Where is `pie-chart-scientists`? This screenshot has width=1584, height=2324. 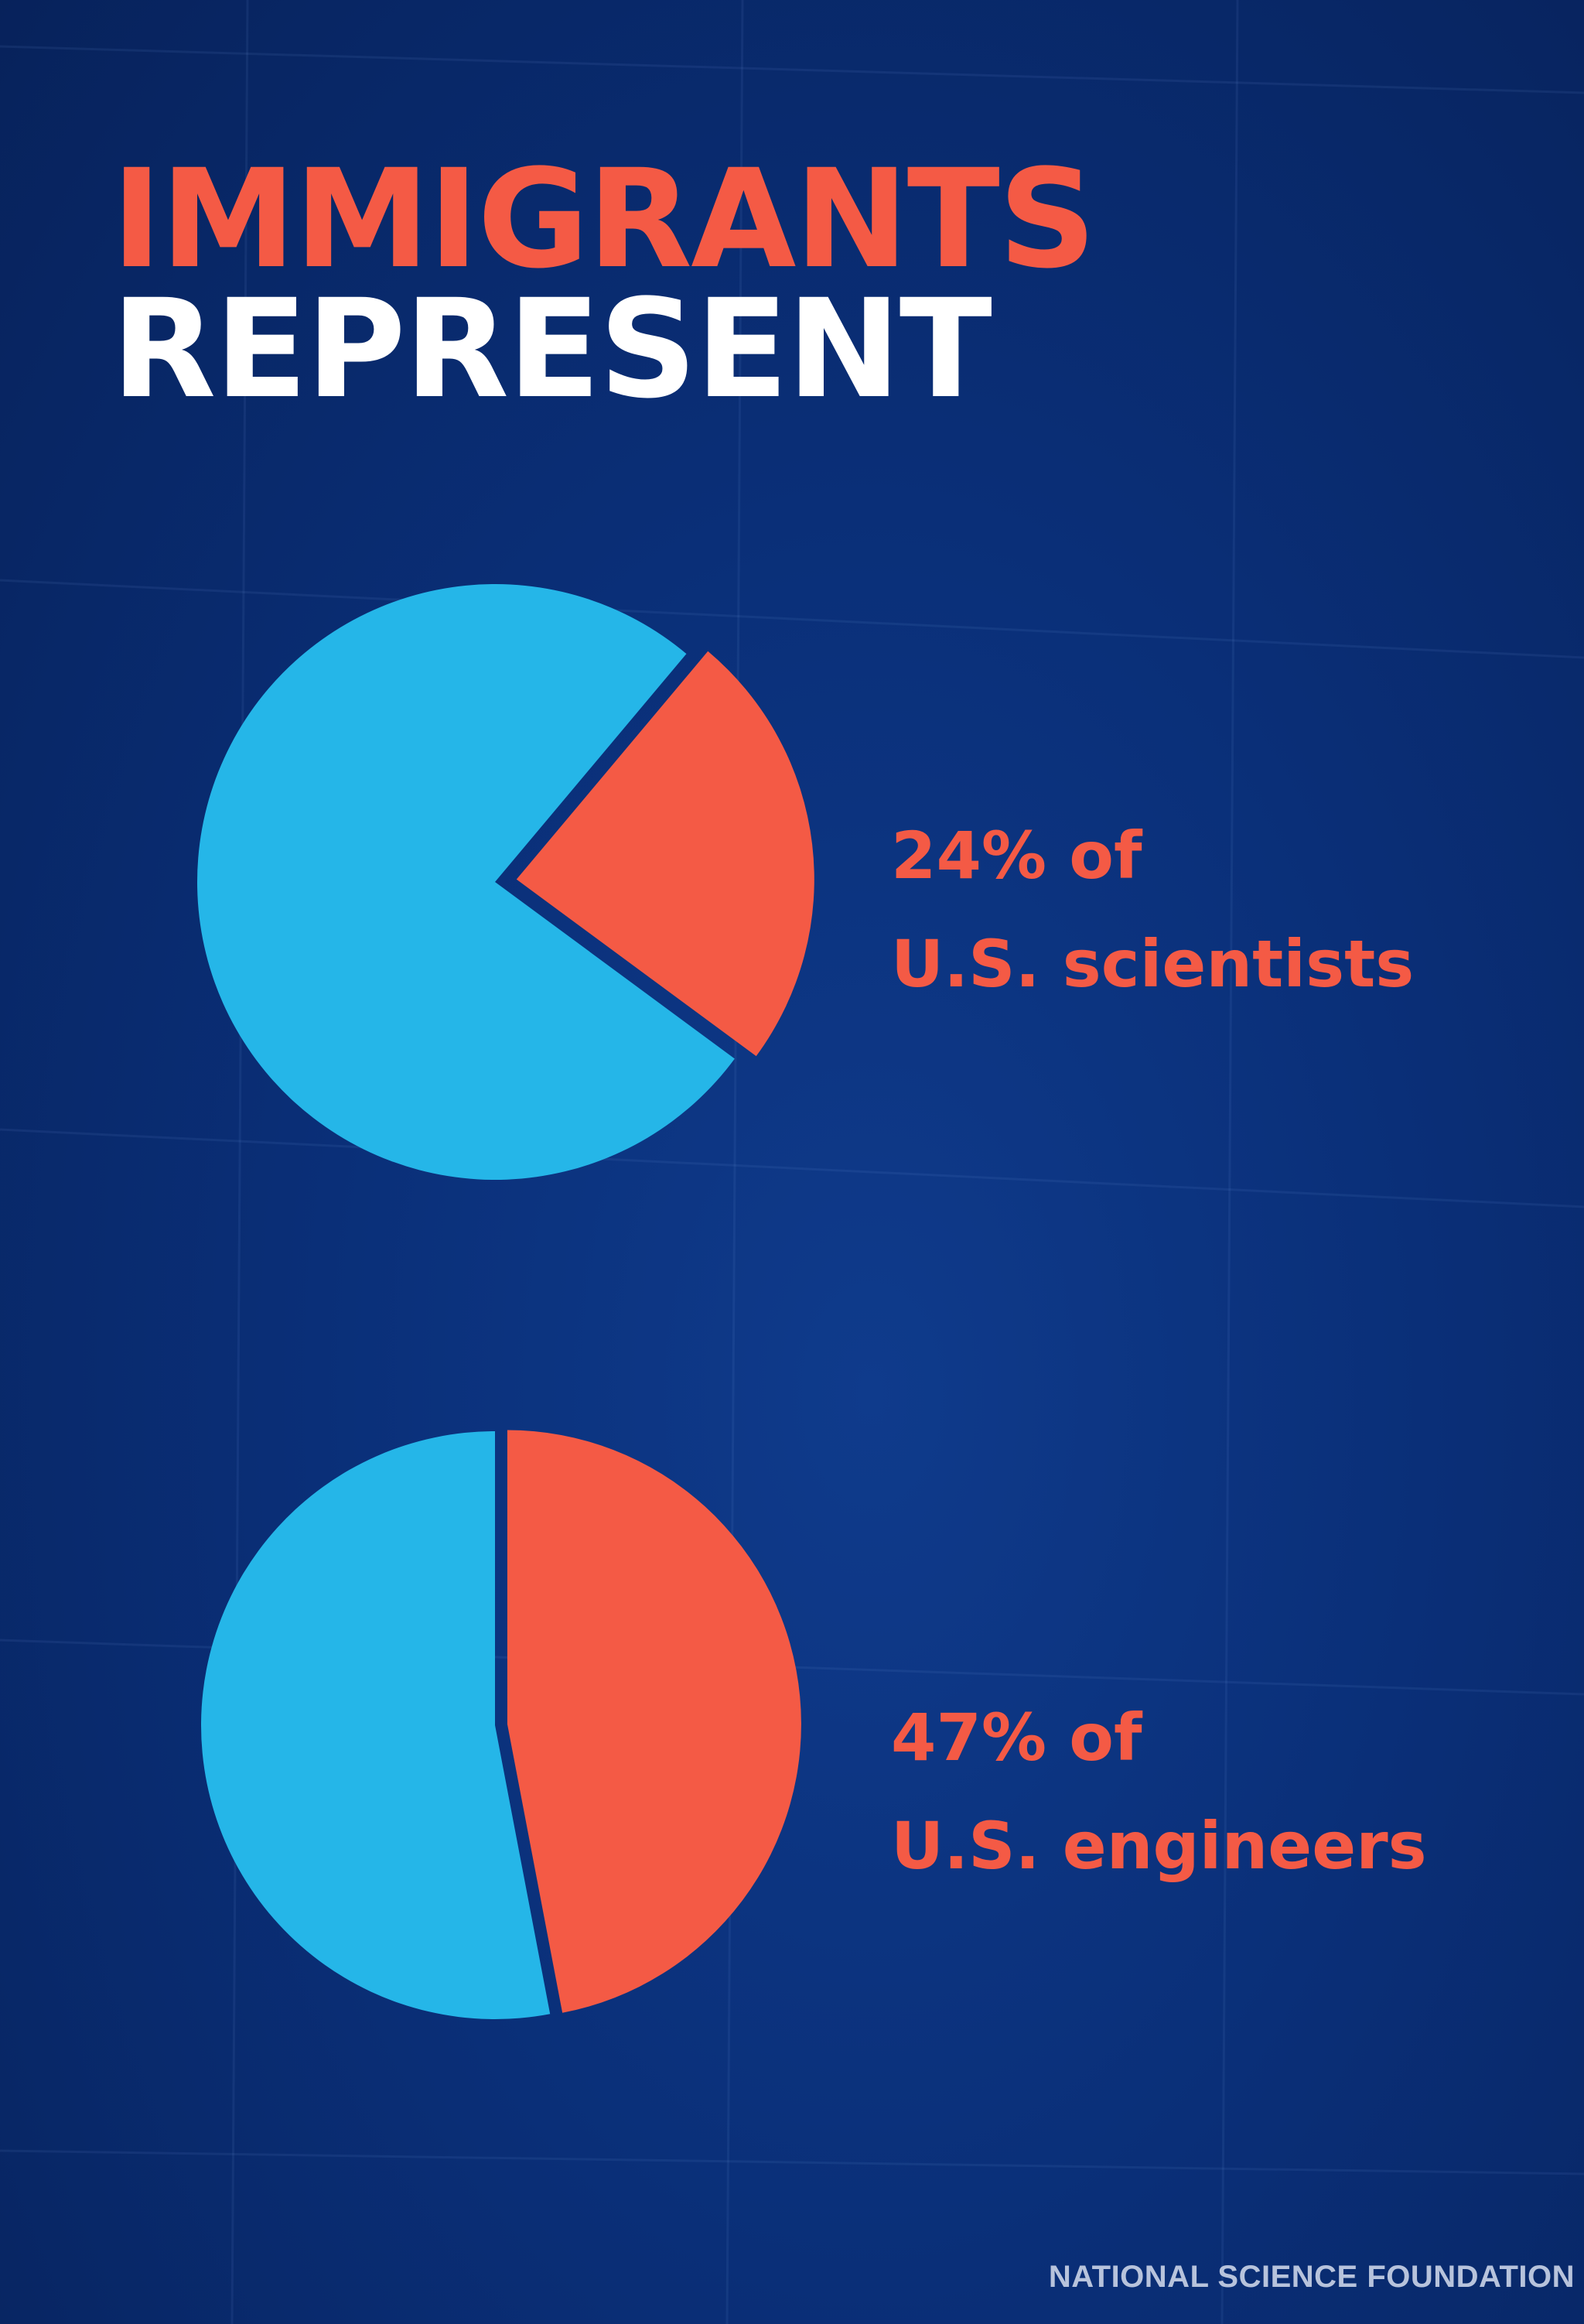 pie-chart-scientists is located at coordinates (506, 882).